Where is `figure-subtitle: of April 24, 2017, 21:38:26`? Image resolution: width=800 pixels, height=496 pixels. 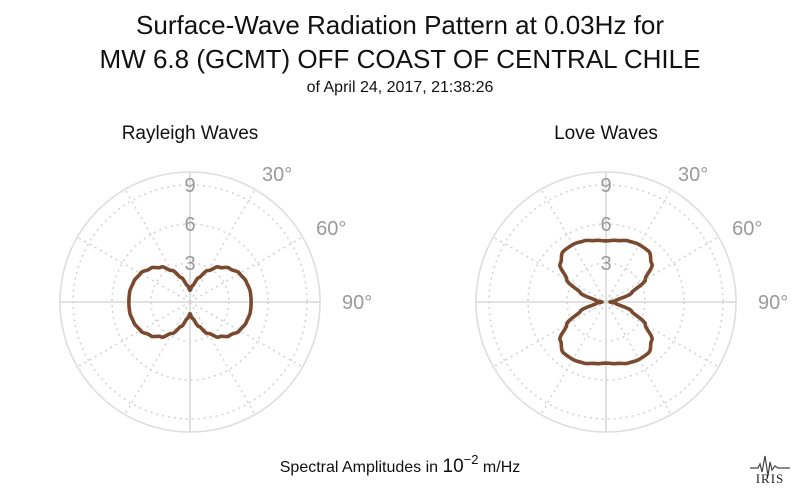
figure-subtitle: of April 24, 2017, 21:38:26 is located at coordinates (400, 87).